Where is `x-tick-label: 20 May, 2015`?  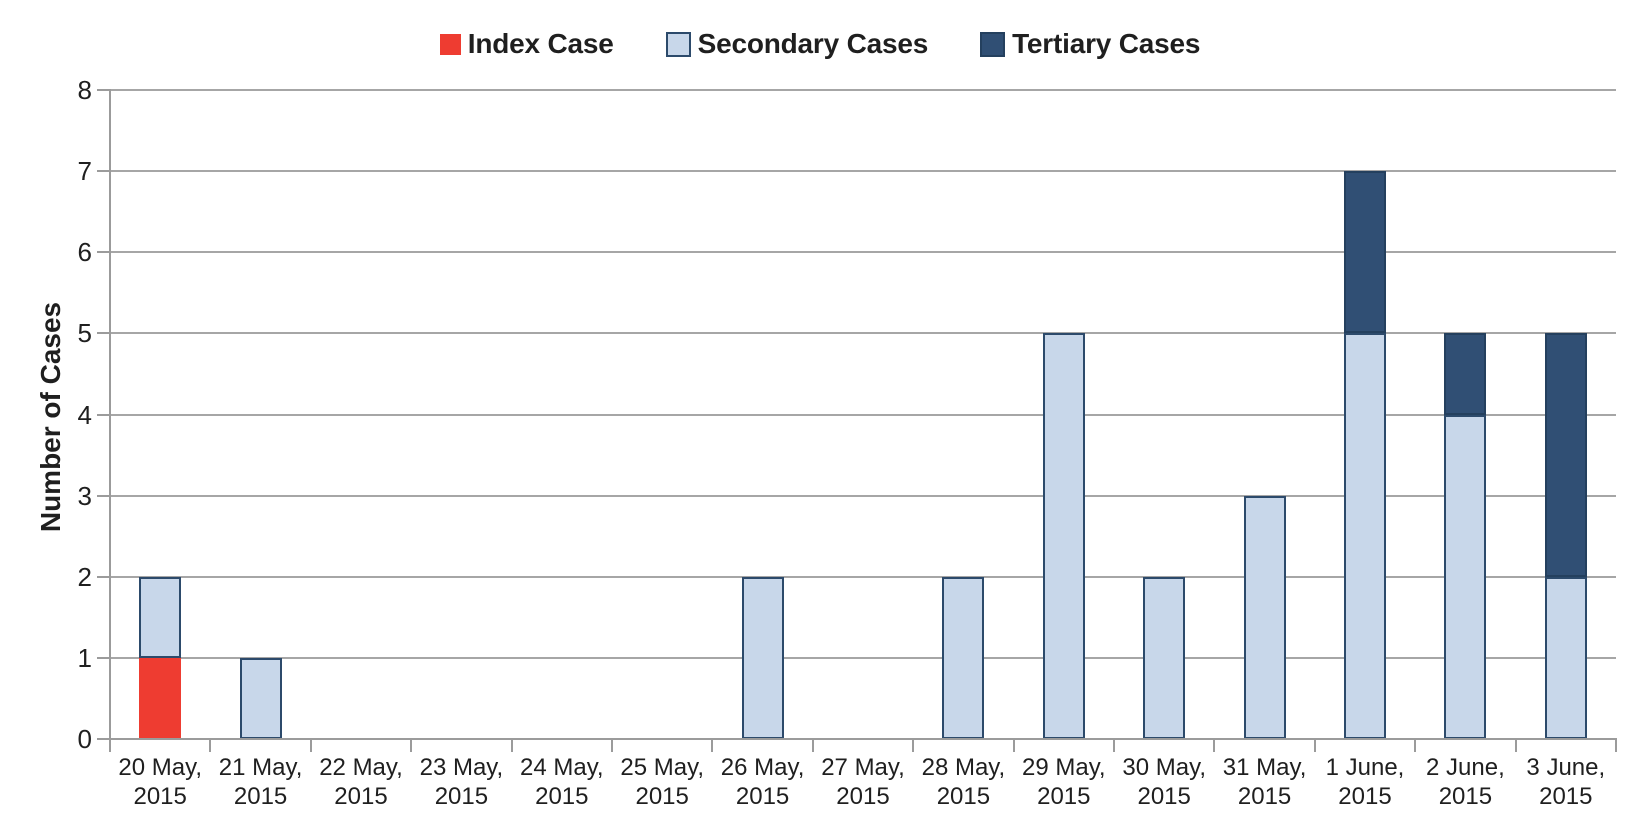
x-tick-label: 20 May, 2015 is located at coordinates (160, 782).